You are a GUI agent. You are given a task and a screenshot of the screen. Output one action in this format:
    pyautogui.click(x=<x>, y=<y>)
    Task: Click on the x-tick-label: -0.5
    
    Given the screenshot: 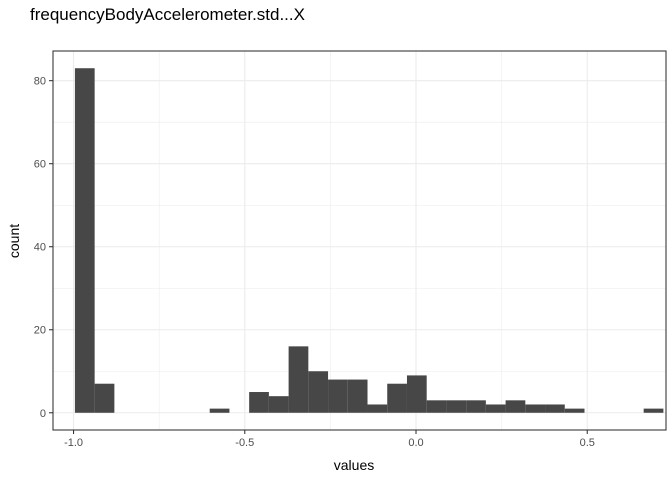 What is the action you would take?
    pyautogui.click(x=244, y=443)
    